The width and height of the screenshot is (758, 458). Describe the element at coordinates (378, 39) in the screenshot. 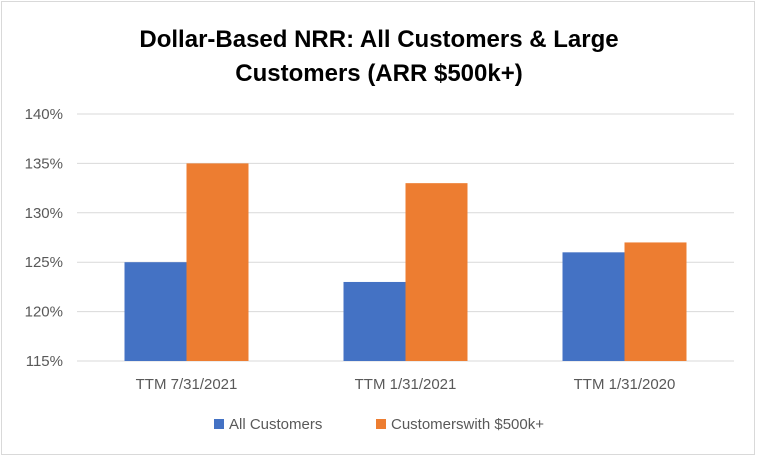

I see `chart-title-line-1: Dollar-Based NRR: All Customers & Large` at that location.